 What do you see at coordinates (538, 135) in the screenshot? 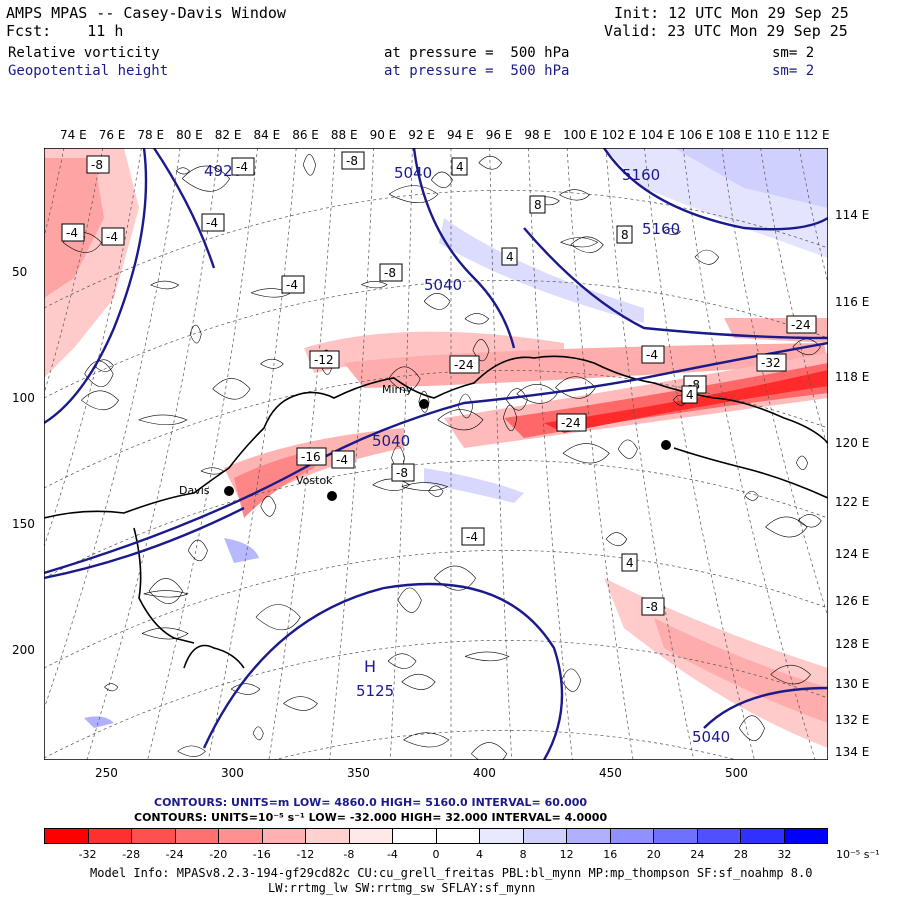
I see `top-ticks-label: 98 E` at bounding box center [538, 135].